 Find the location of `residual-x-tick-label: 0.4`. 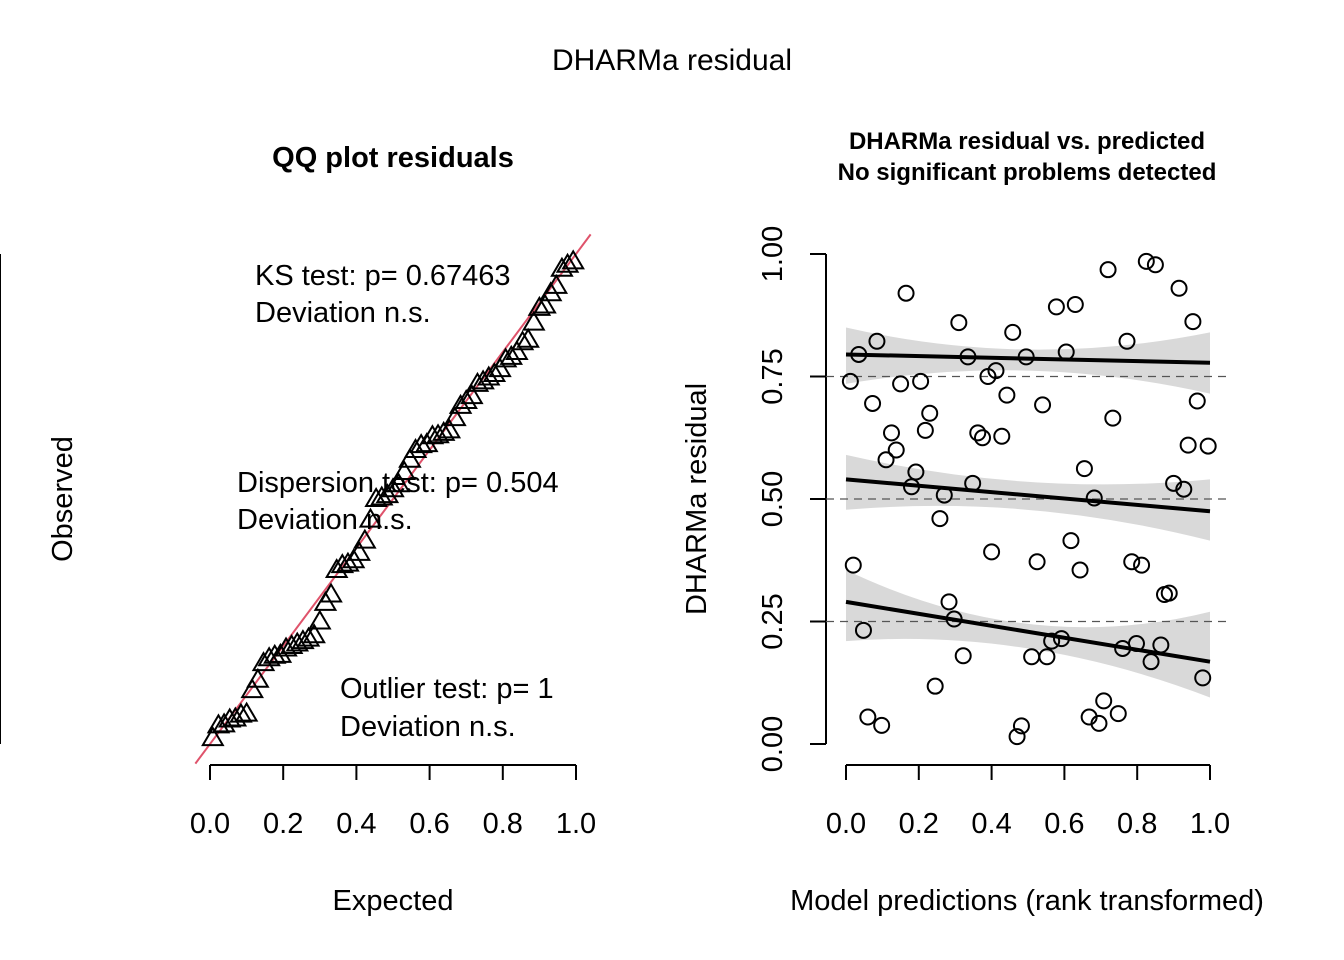

residual-x-tick-label: 0.4 is located at coordinates (991, 824).